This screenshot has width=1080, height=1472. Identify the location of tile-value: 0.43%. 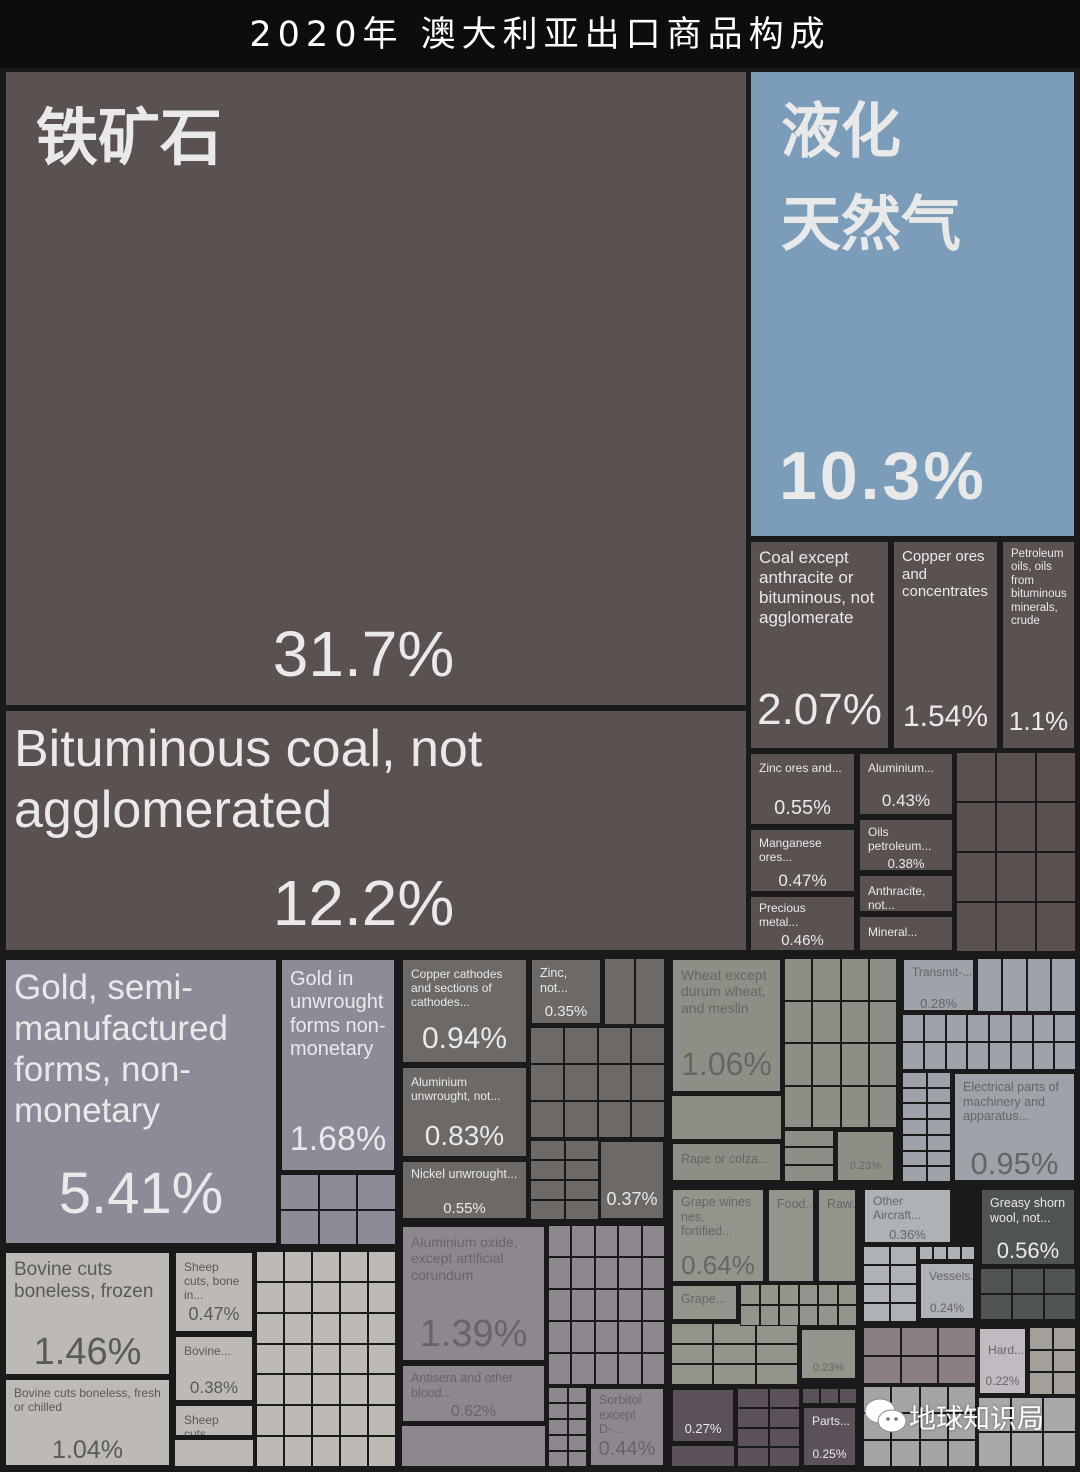
(906, 800).